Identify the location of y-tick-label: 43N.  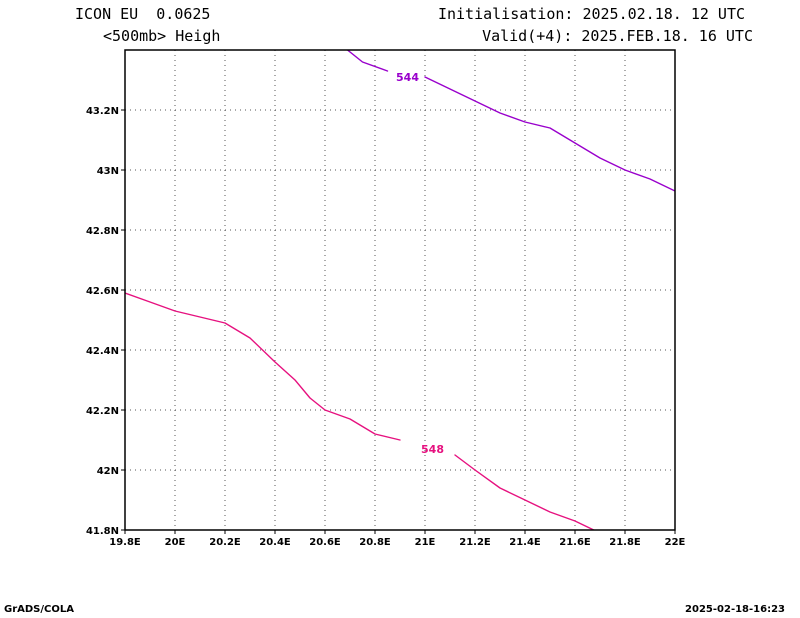
(108, 171).